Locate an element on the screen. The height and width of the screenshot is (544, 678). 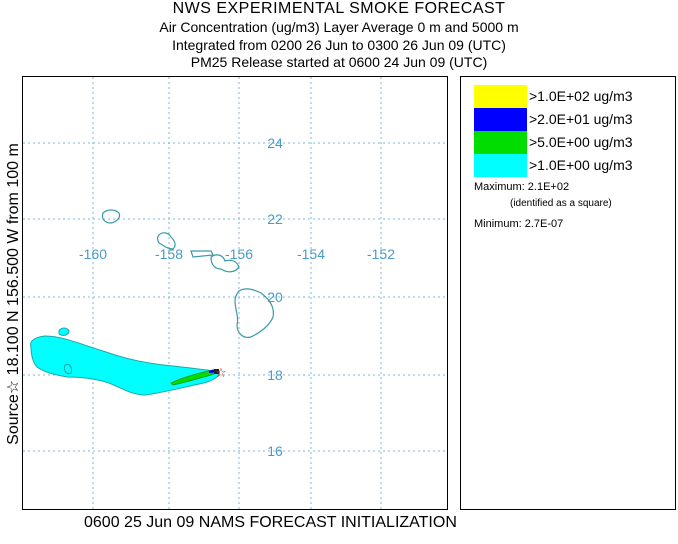
coastline-islands is located at coordinates (187, 273).